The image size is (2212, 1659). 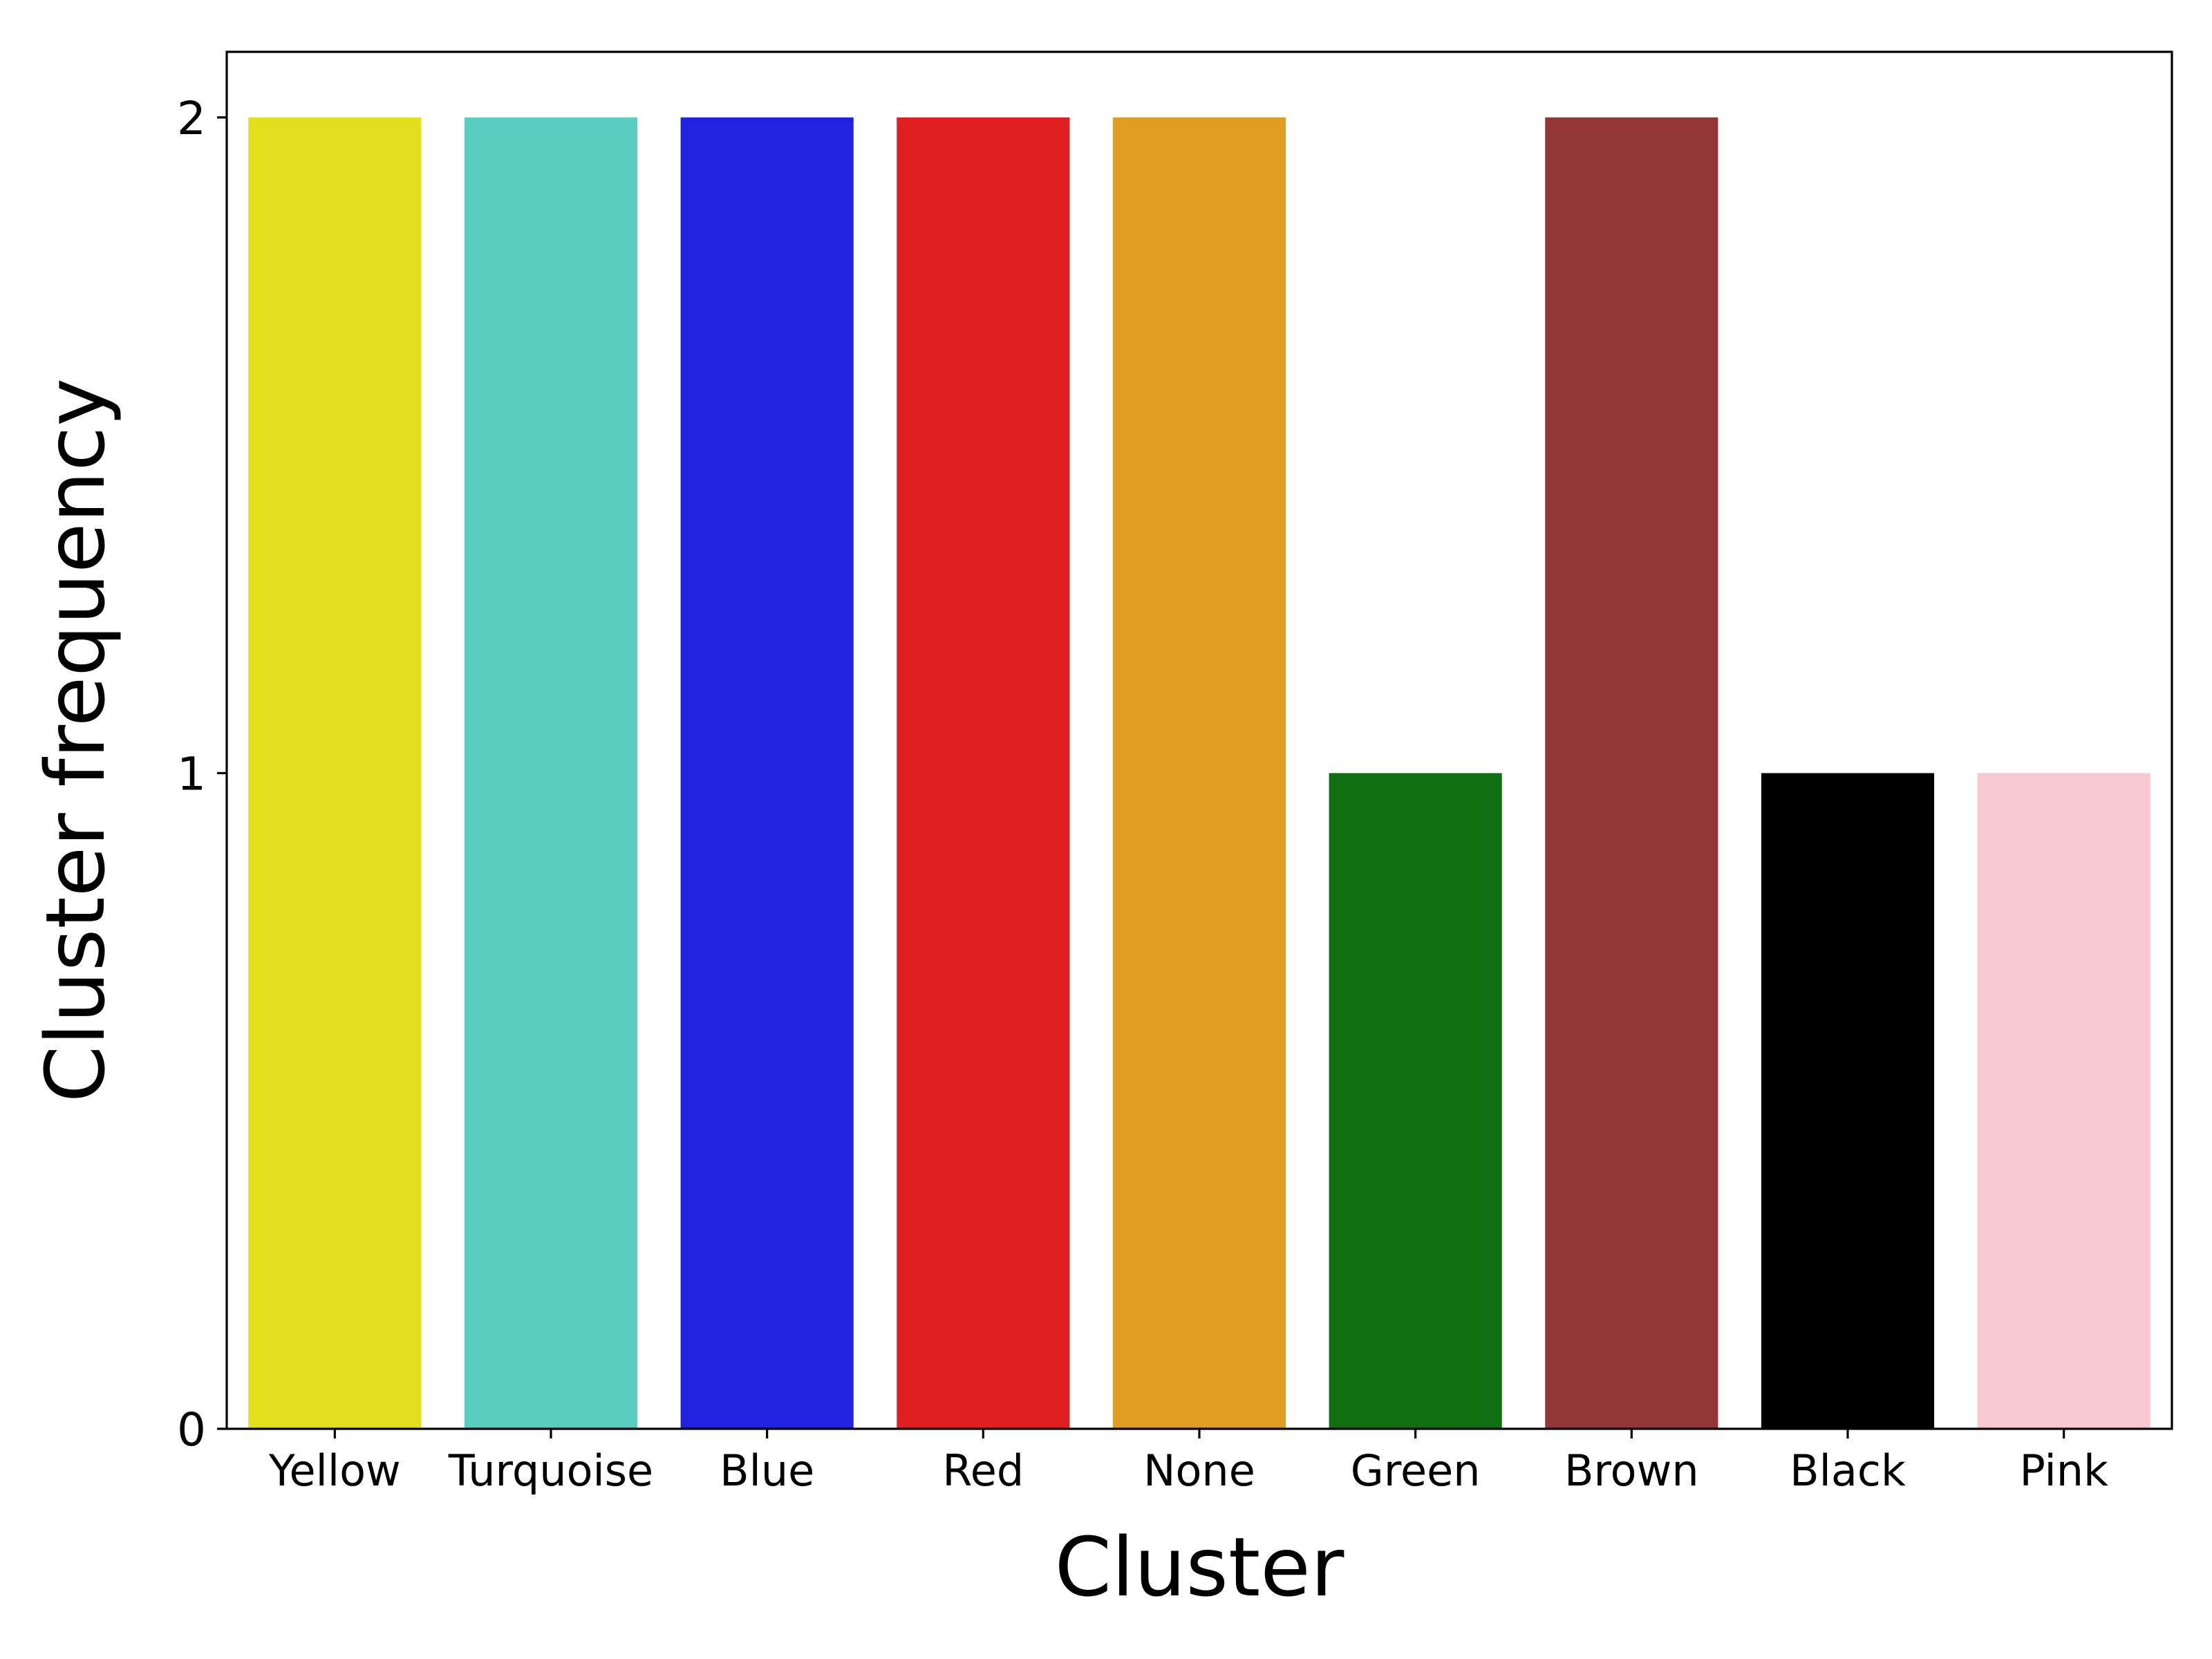 I want to click on x-axis-title: Cluster, so click(x=1199, y=1567).